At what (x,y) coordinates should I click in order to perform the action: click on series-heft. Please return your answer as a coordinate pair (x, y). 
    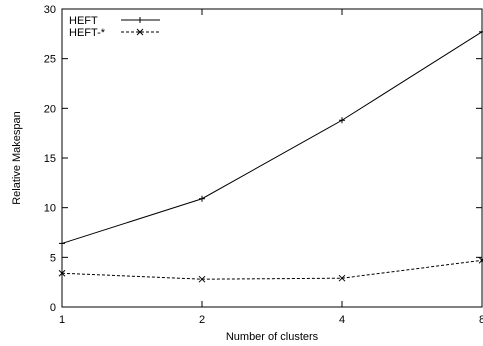
    Looking at the image, I should click on (270, 269).